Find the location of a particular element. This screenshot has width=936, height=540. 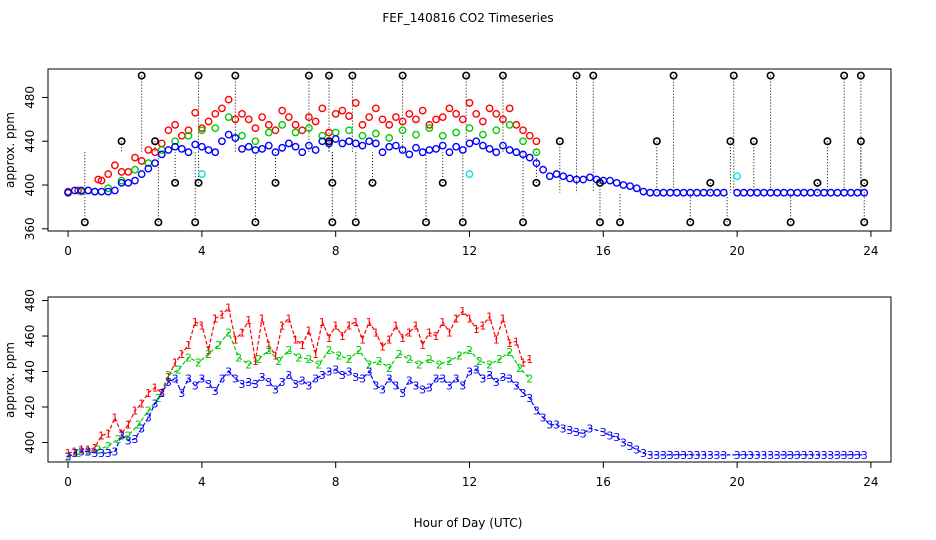

figure-title: FEF_140816 CO2 Timeseries is located at coordinates (467, 18).